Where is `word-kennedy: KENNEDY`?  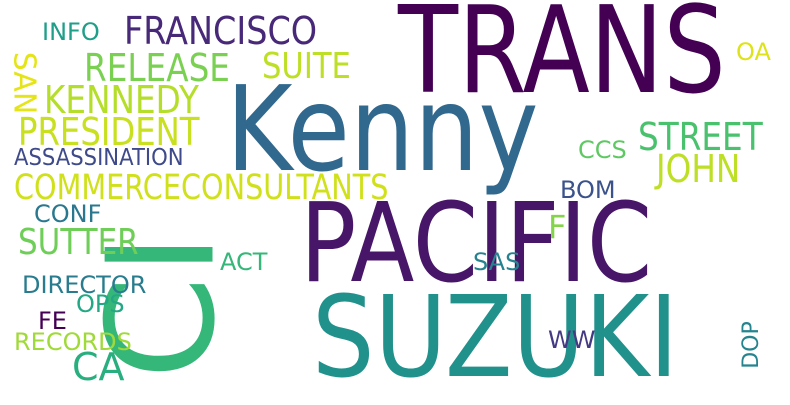 word-kennedy: KENNEDY is located at coordinates (121, 100).